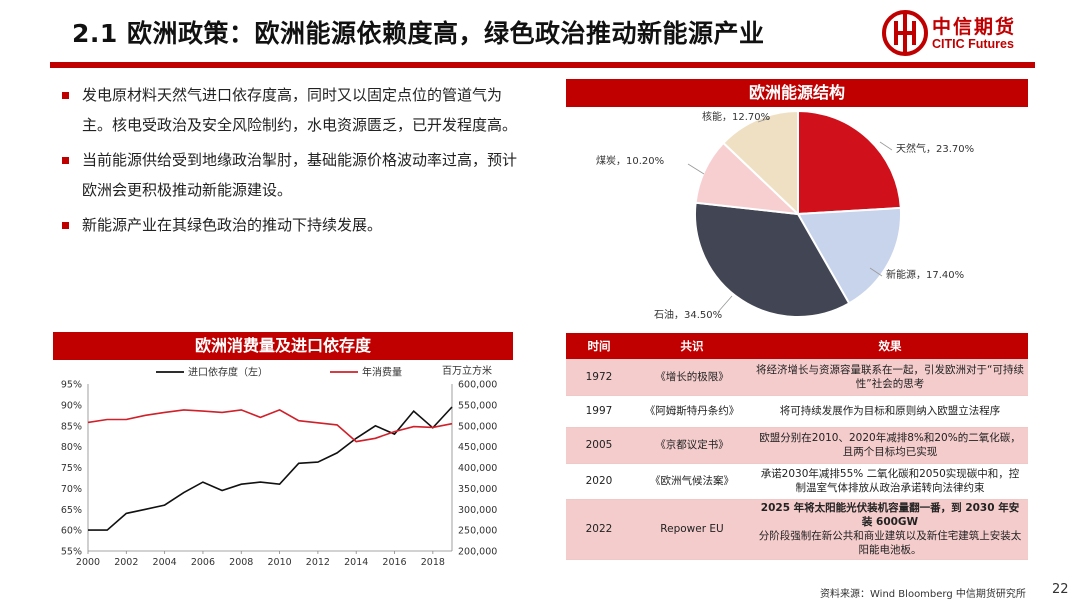 The image size is (1080, 608). What do you see at coordinates (394, 562) in the screenshot?
I see `x-axis-tick-label: 2016` at bounding box center [394, 562].